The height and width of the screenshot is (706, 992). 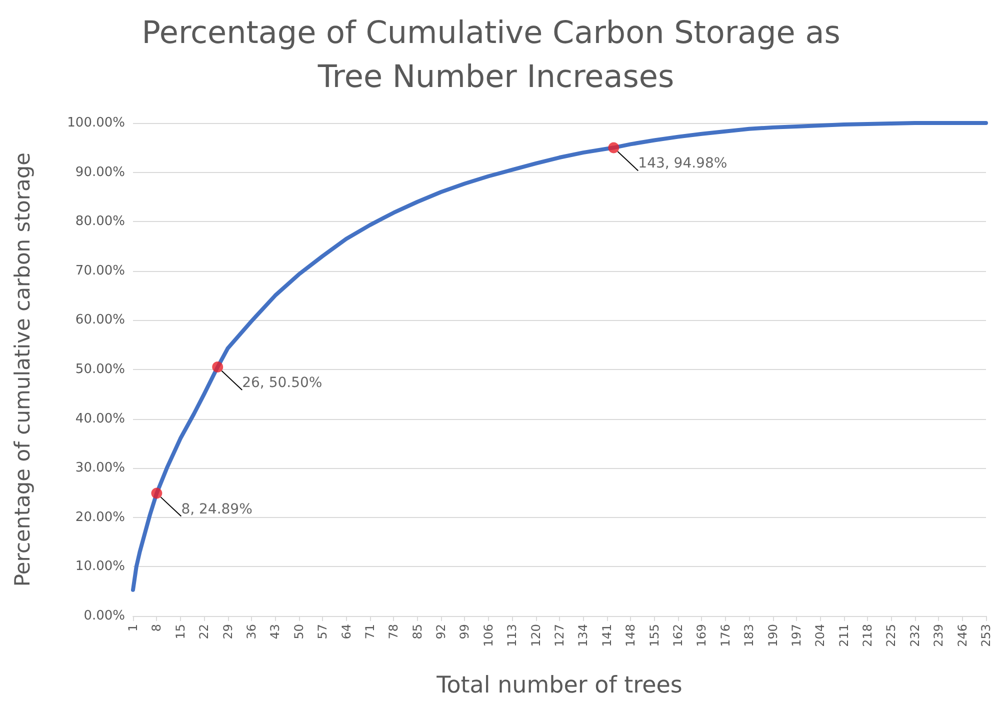 What do you see at coordinates (701, 635) in the screenshot?
I see `x-tick-label: 169` at bounding box center [701, 635].